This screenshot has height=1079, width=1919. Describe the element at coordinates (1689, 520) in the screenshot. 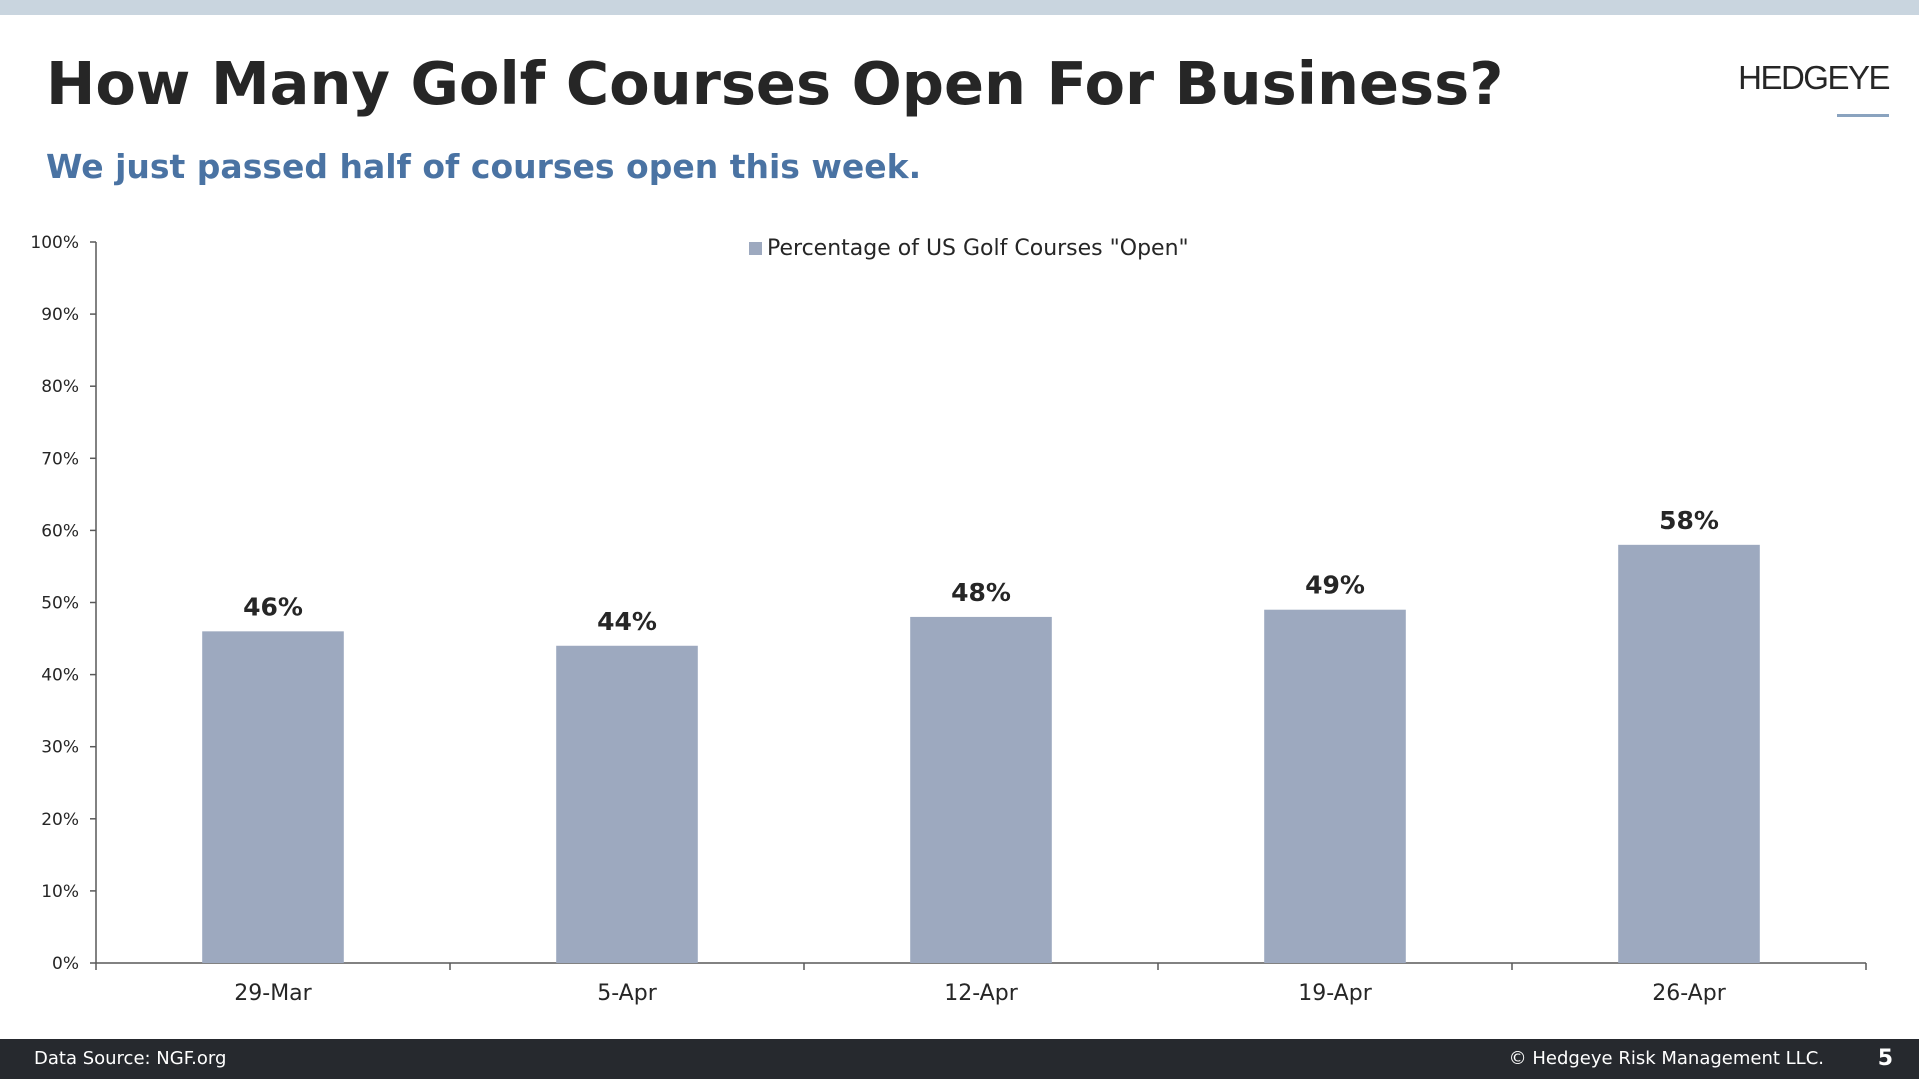

I see `data-label: 58%` at that location.